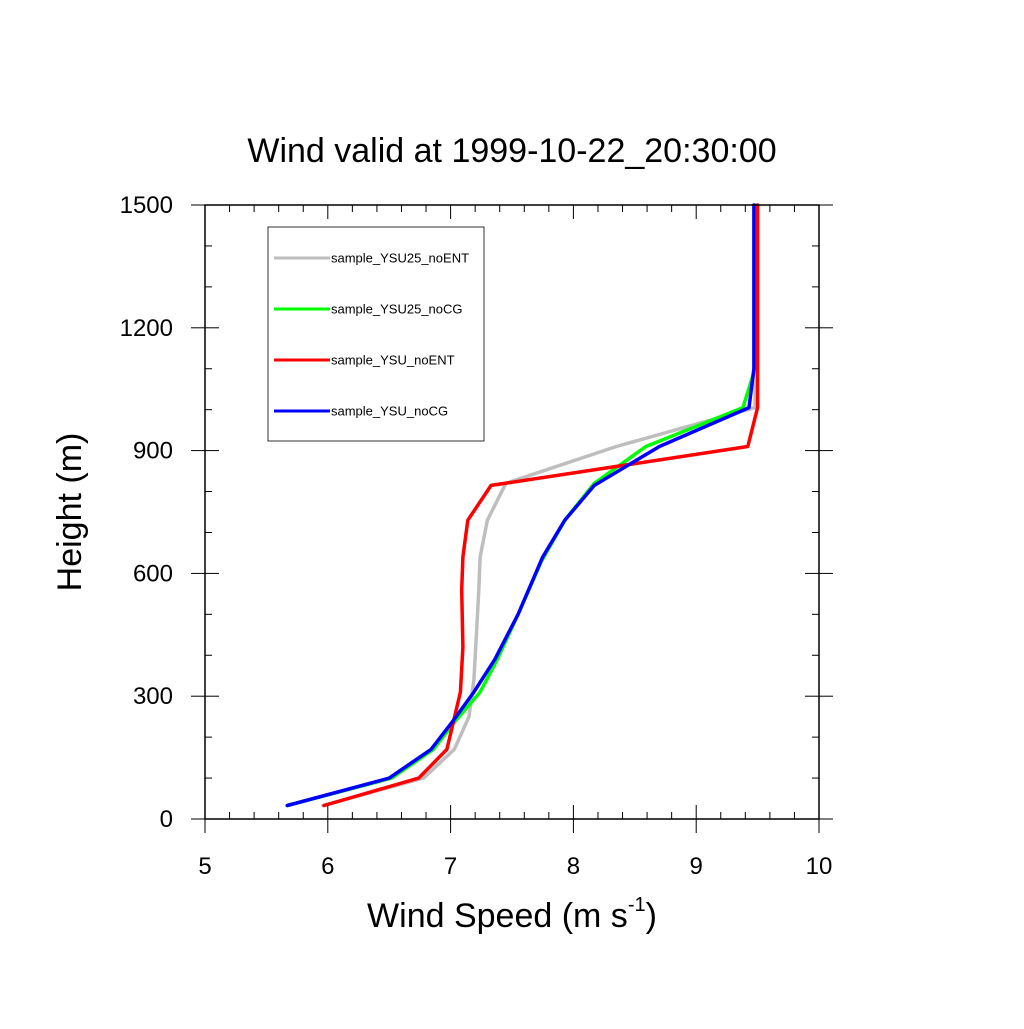 This screenshot has height=1029, width=1024. What do you see at coordinates (327, 866) in the screenshot?
I see `x-tick-label: 6` at bounding box center [327, 866].